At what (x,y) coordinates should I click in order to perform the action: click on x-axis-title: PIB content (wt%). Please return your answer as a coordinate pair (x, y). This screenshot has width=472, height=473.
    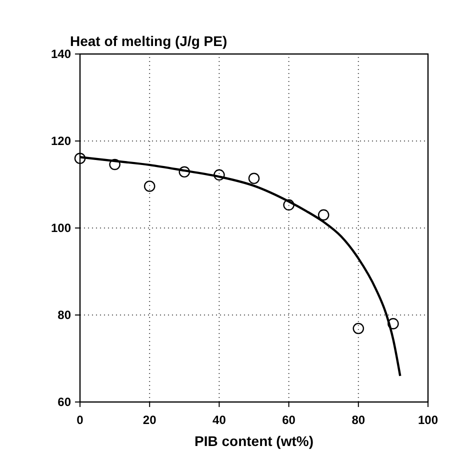
    Looking at the image, I should click on (254, 441).